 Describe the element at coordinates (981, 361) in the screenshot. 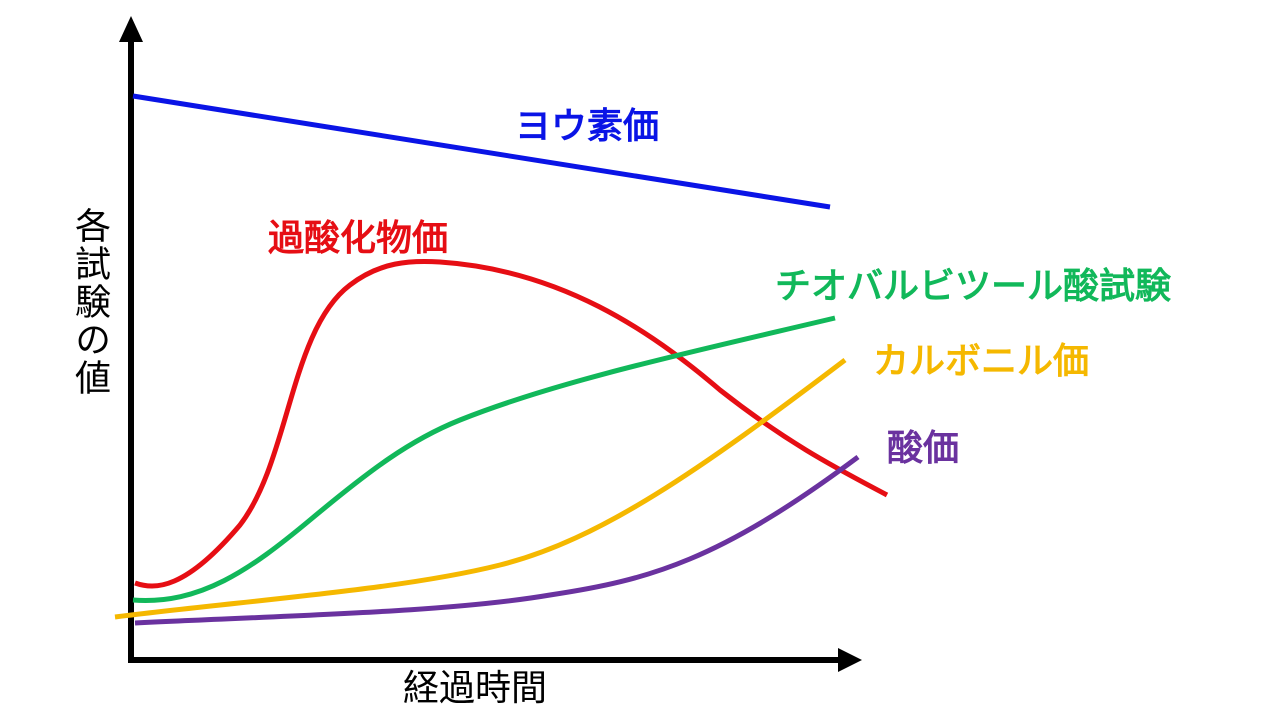

I see `curve-label: カルボニル価` at that location.